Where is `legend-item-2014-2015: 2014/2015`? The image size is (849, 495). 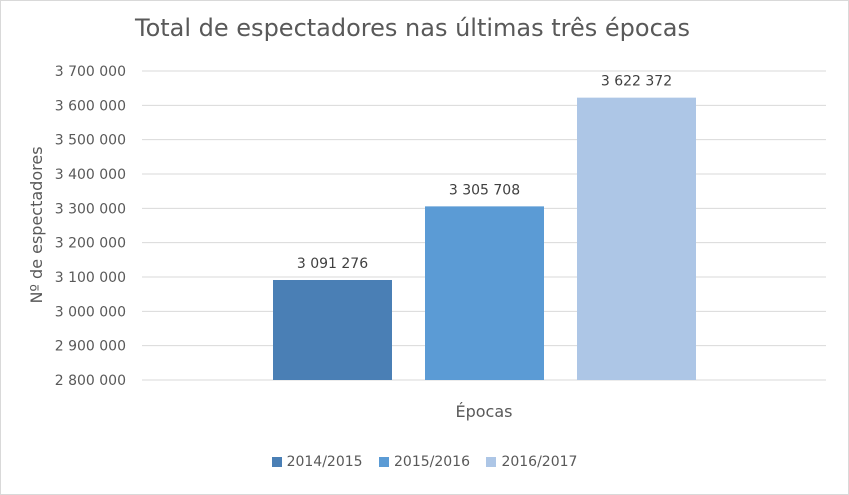
legend-item-2014-2015: 2014/2015 is located at coordinates (317, 462).